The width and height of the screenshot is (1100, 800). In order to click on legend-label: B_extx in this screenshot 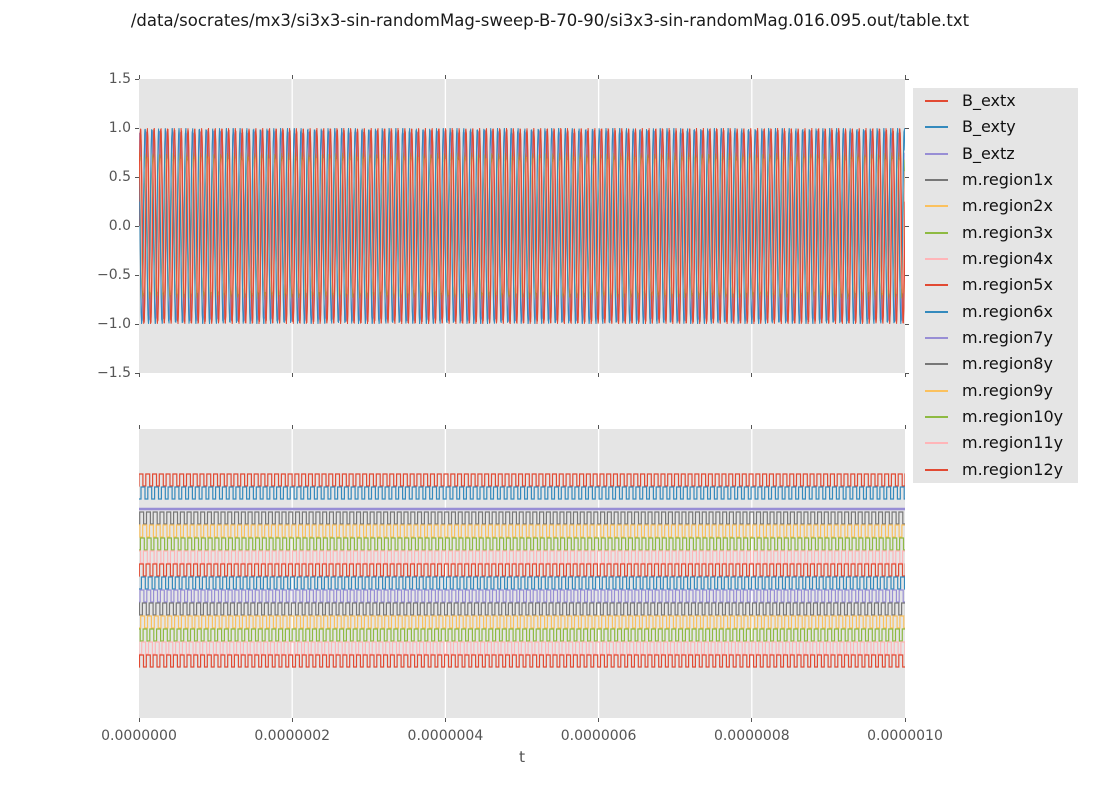, I will do `click(989, 101)`.